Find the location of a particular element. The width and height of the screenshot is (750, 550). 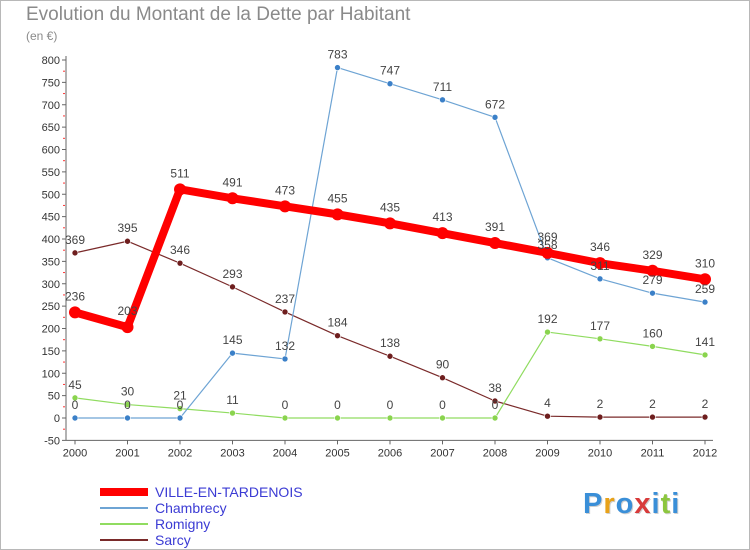

data-label: 192 is located at coordinates (547, 319).